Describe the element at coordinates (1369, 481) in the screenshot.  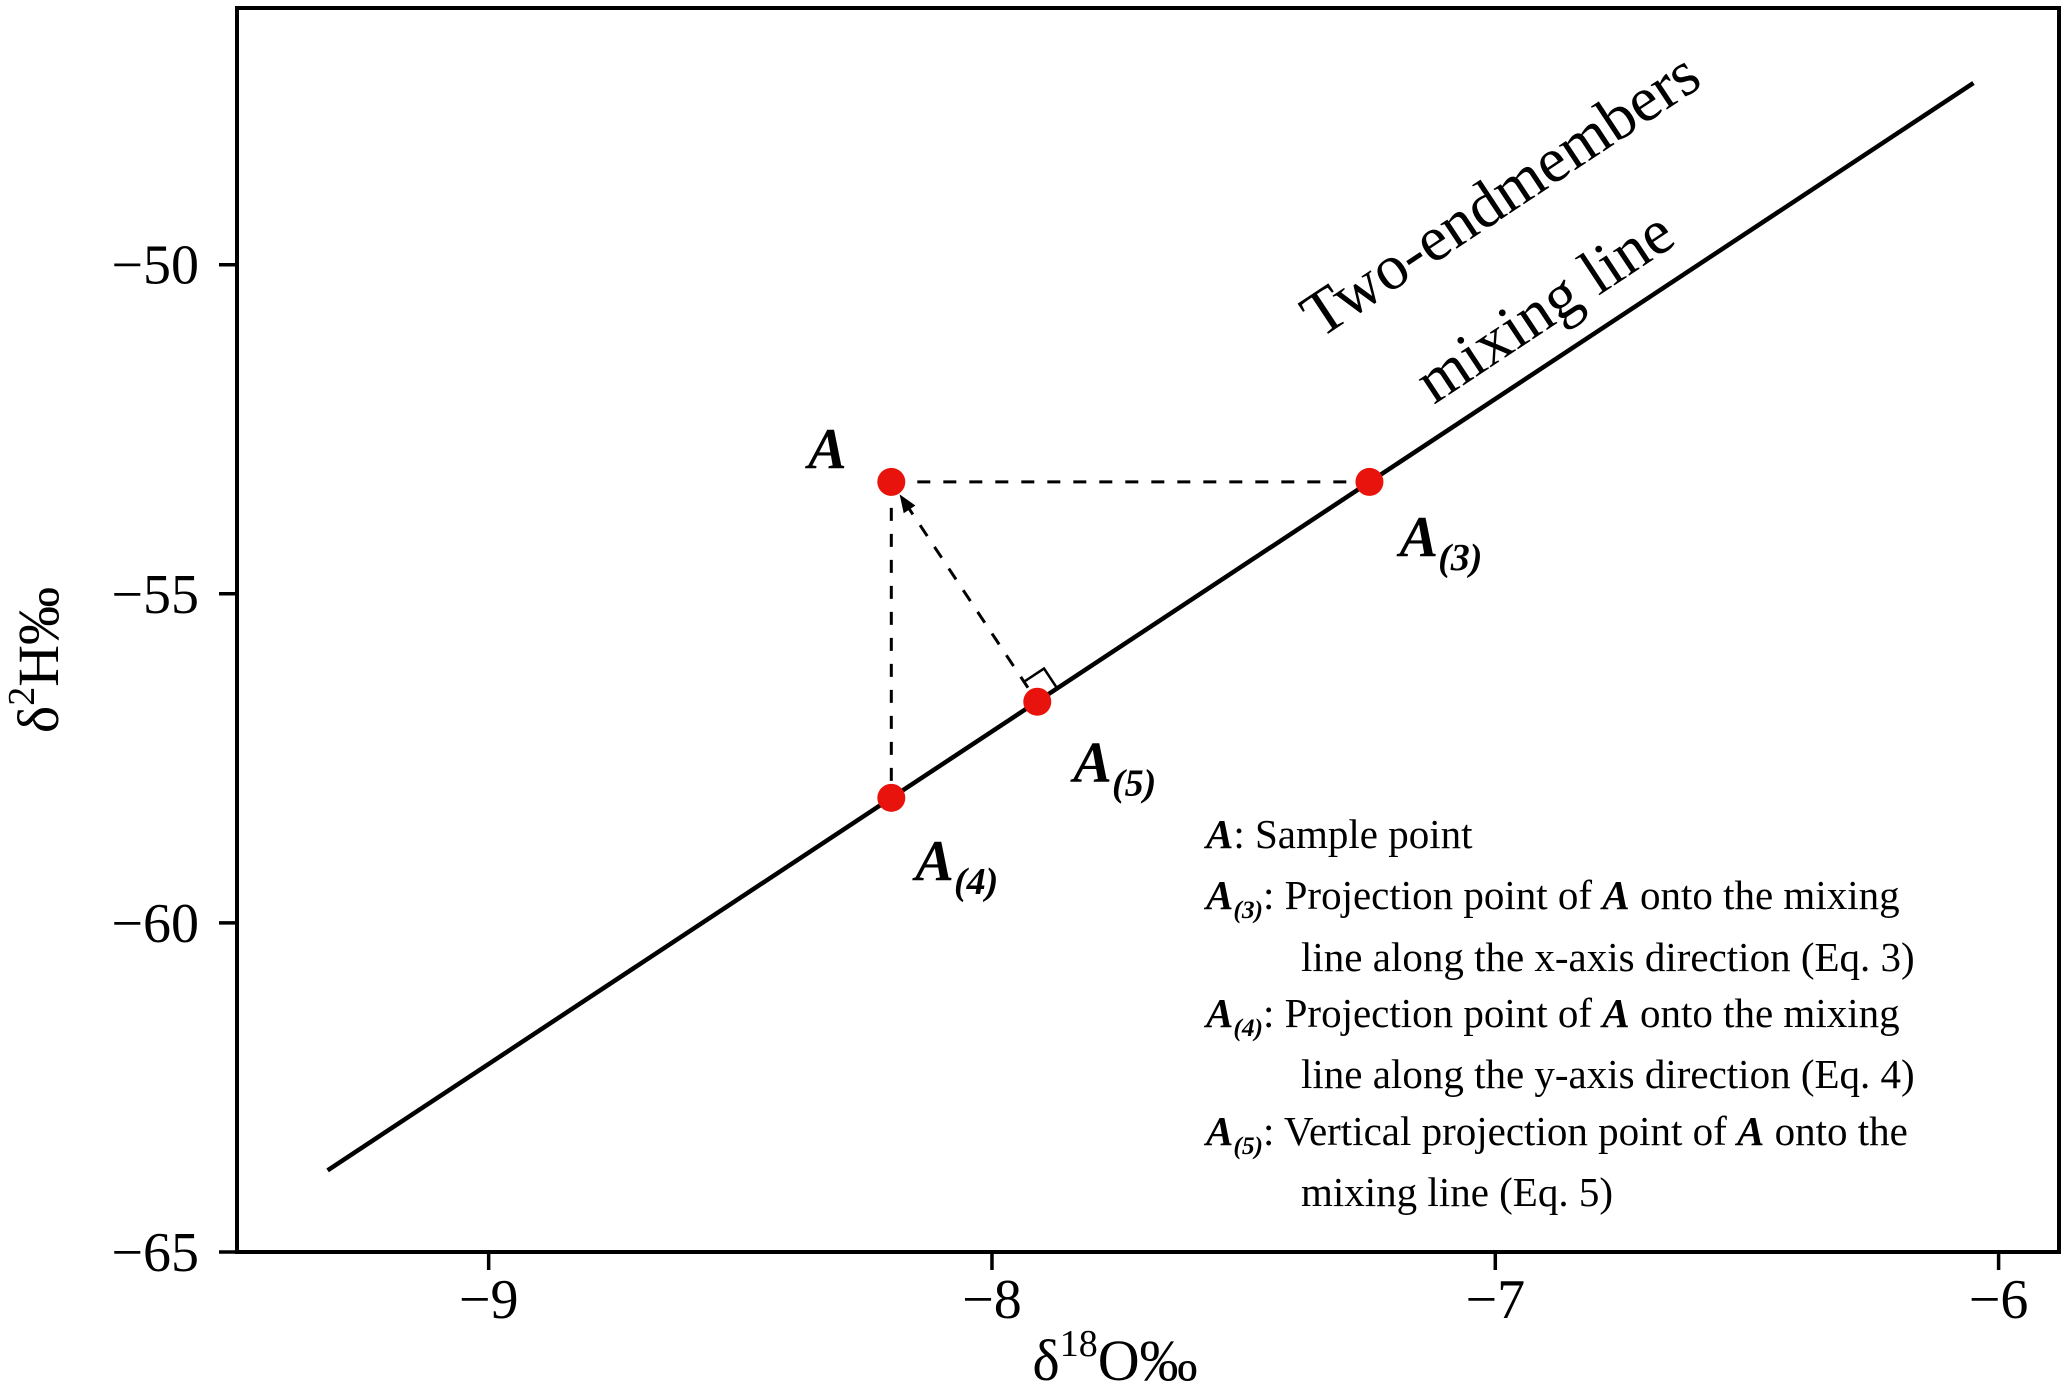
I see `data-point-A3` at that location.